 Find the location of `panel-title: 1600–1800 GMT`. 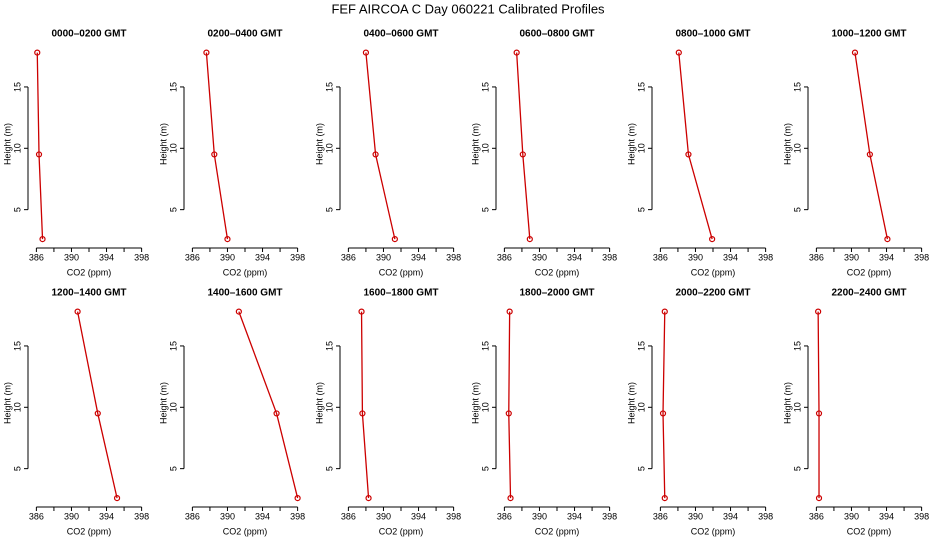

panel-title: 1600–1800 GMT is located at coordinates (400, 293).